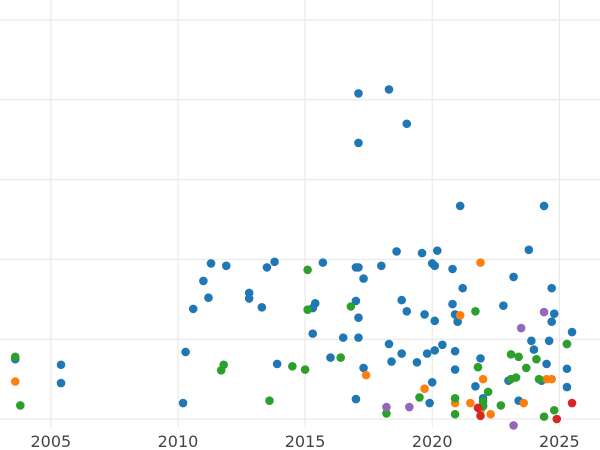  Describe the element at coordinates (50, 441) in the screenshot. I see `x-tick-label: 2005` at that location.